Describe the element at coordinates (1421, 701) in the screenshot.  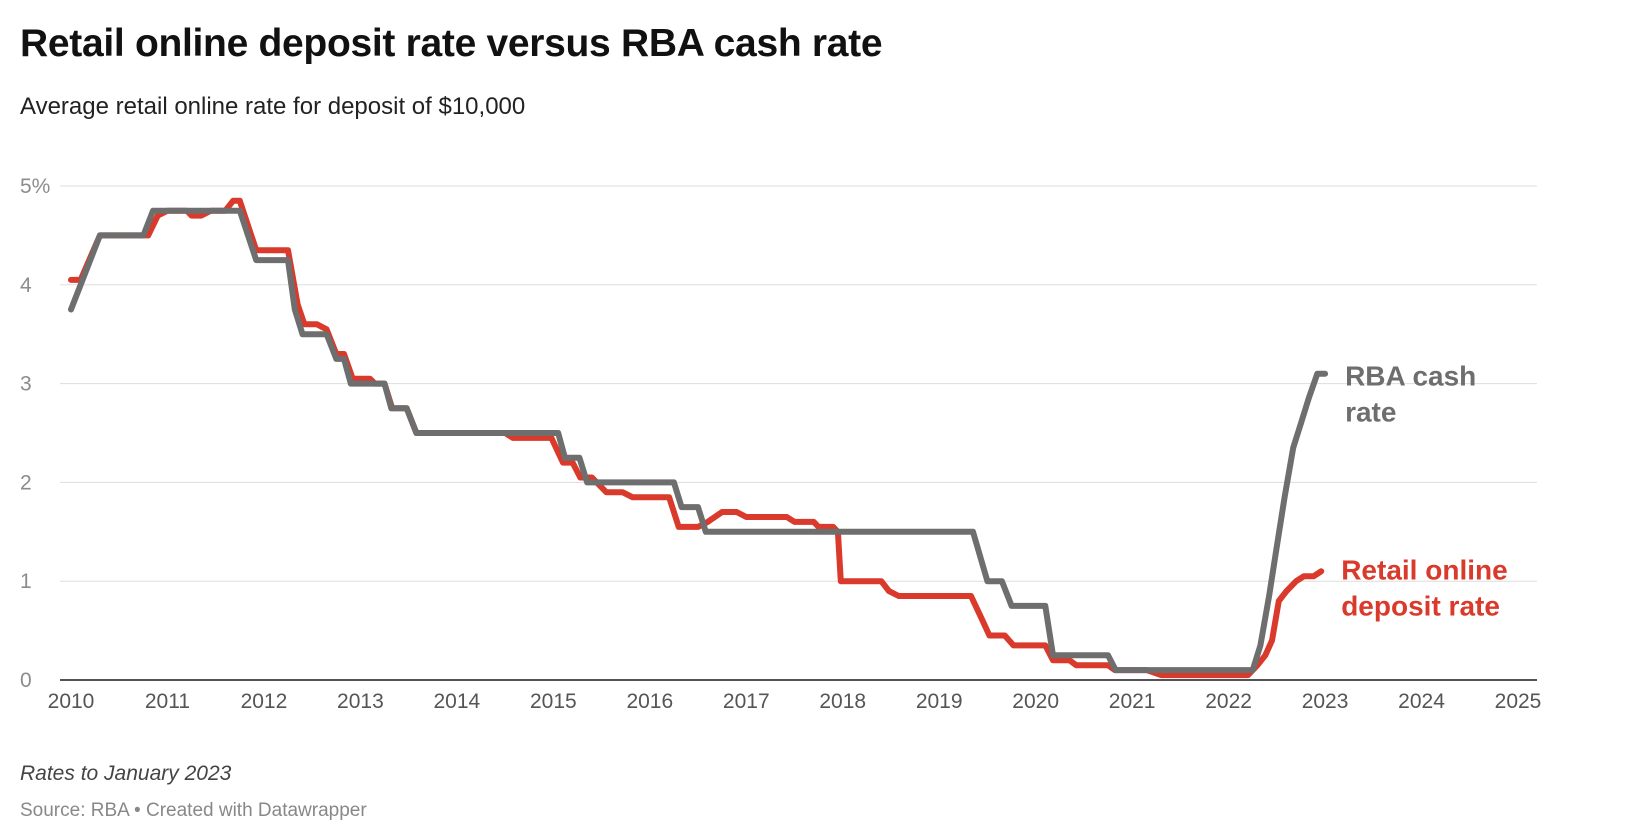
I see `x-tick-label: 2024` at that location.